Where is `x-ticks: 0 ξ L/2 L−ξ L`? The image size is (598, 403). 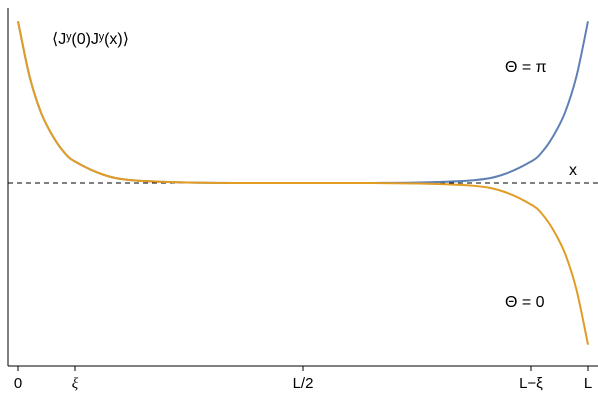 x-ticks: 0 ξ L/2 L−ξ L is located at coordinates (303, 379).